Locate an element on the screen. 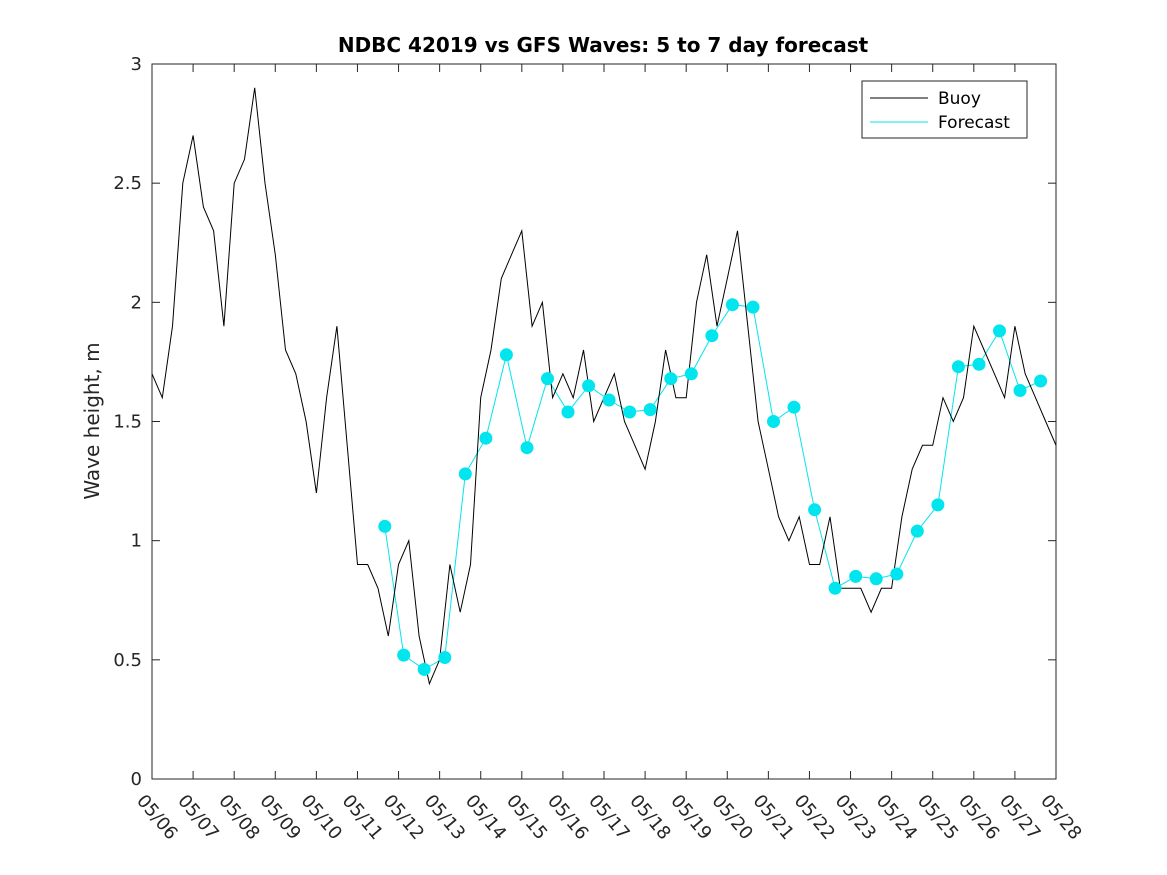 The image size is (1167, 875). x-tick-label: 05/20 is located at coordinates (731, 817).